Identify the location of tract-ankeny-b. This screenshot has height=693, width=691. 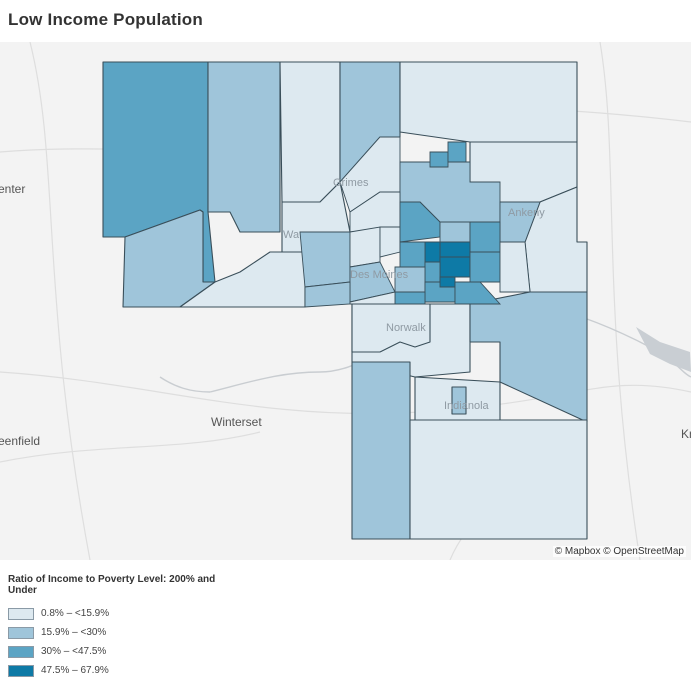
(457, 152).